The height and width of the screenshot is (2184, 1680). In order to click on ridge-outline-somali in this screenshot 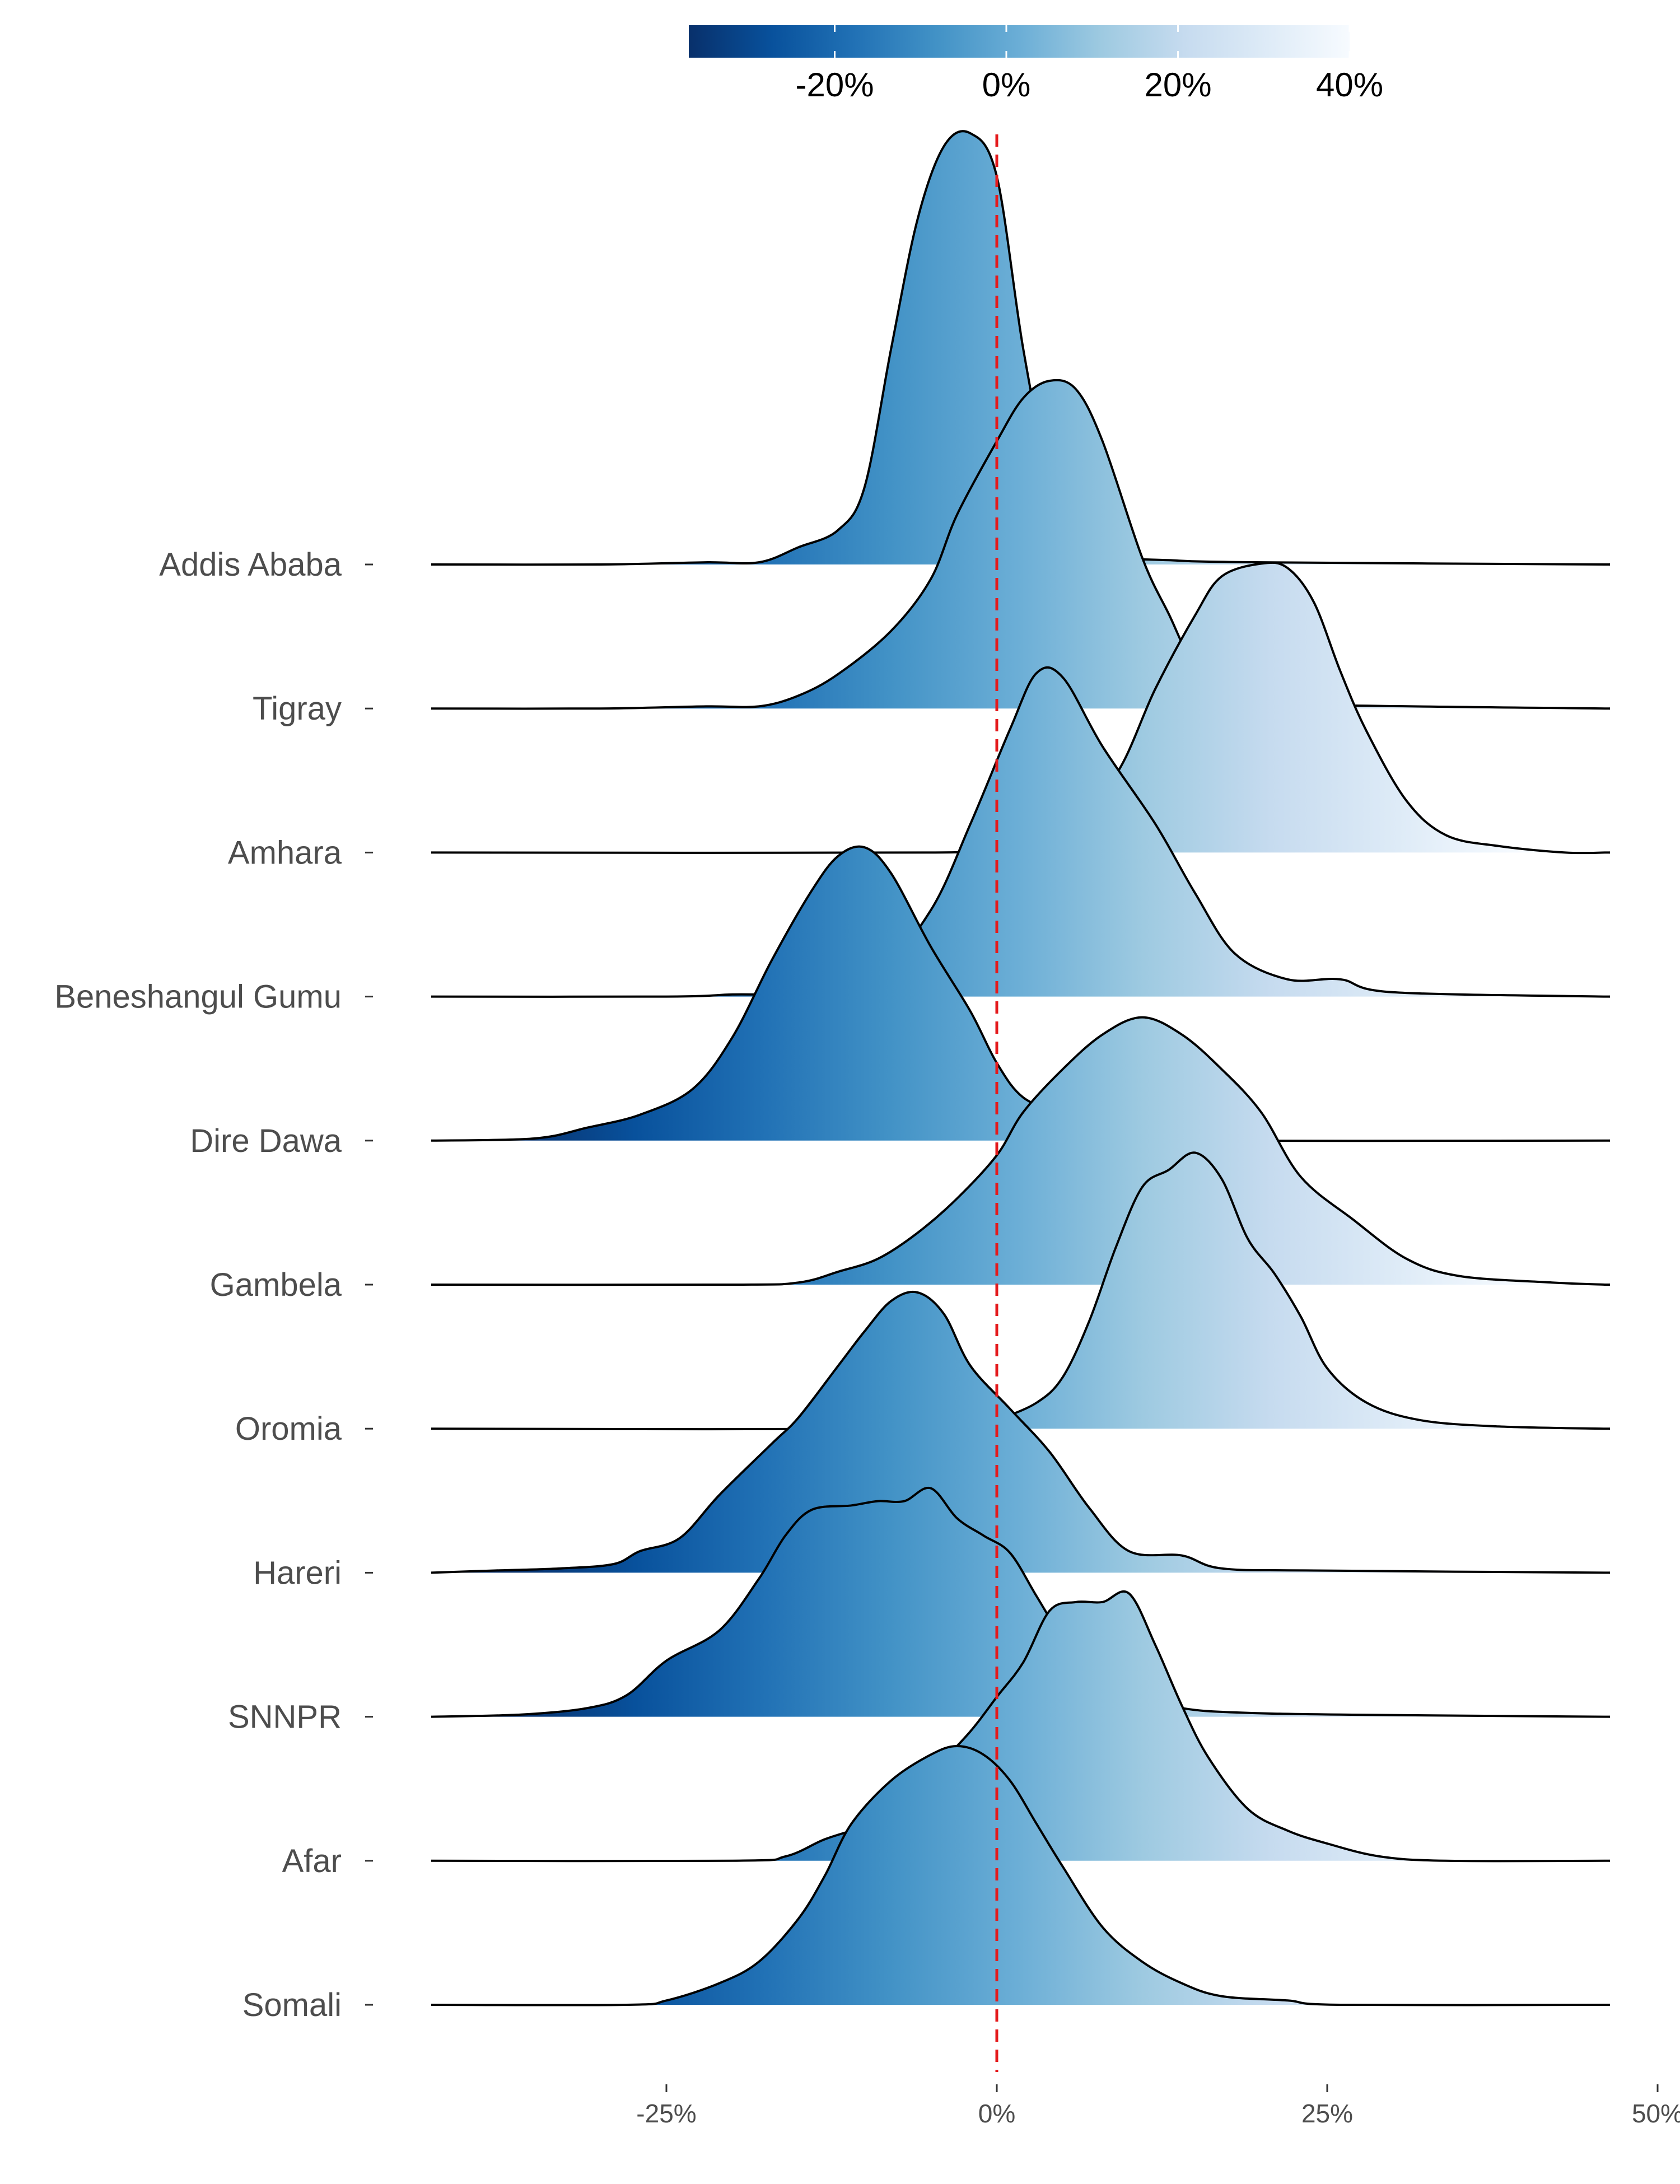, I will do `click(1021, 1875)`.